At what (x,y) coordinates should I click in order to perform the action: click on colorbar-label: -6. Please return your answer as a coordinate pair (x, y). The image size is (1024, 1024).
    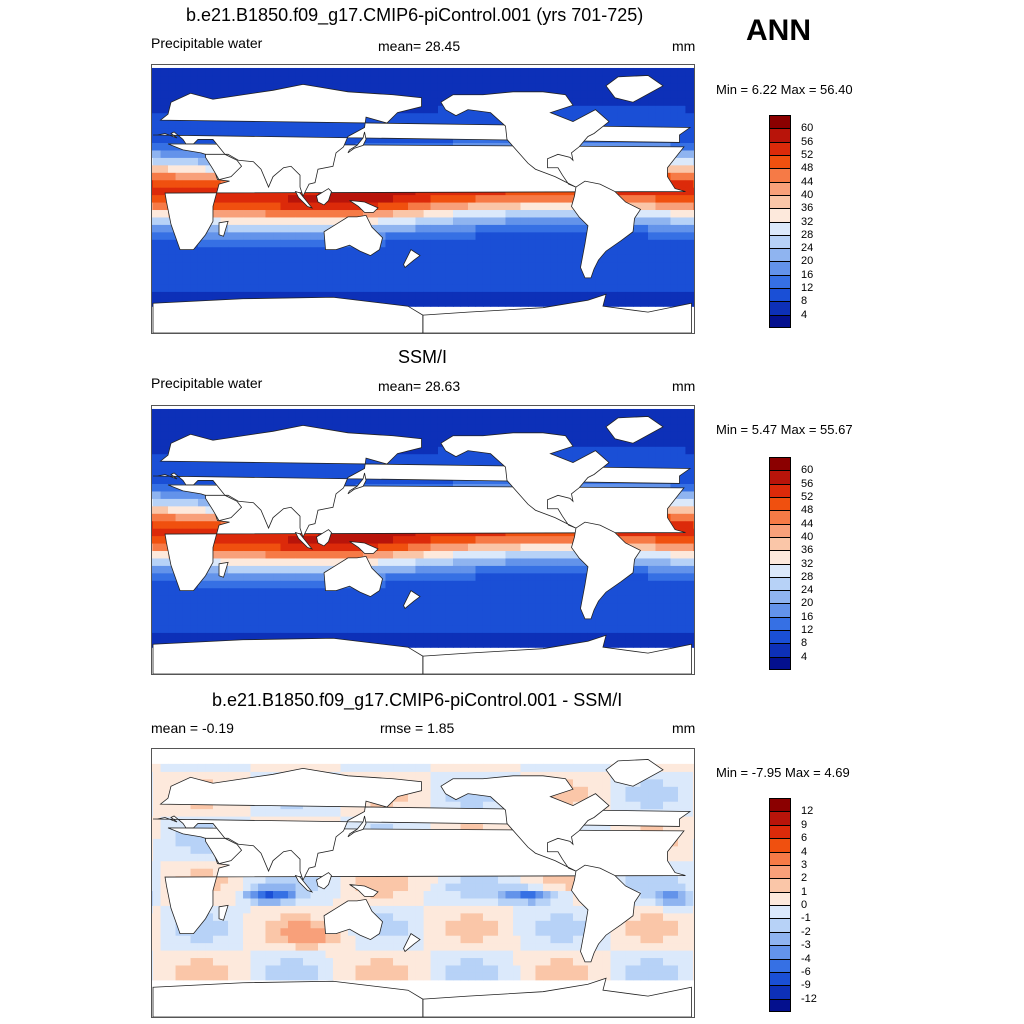
    Looking at the image, I should click on (806, 971).